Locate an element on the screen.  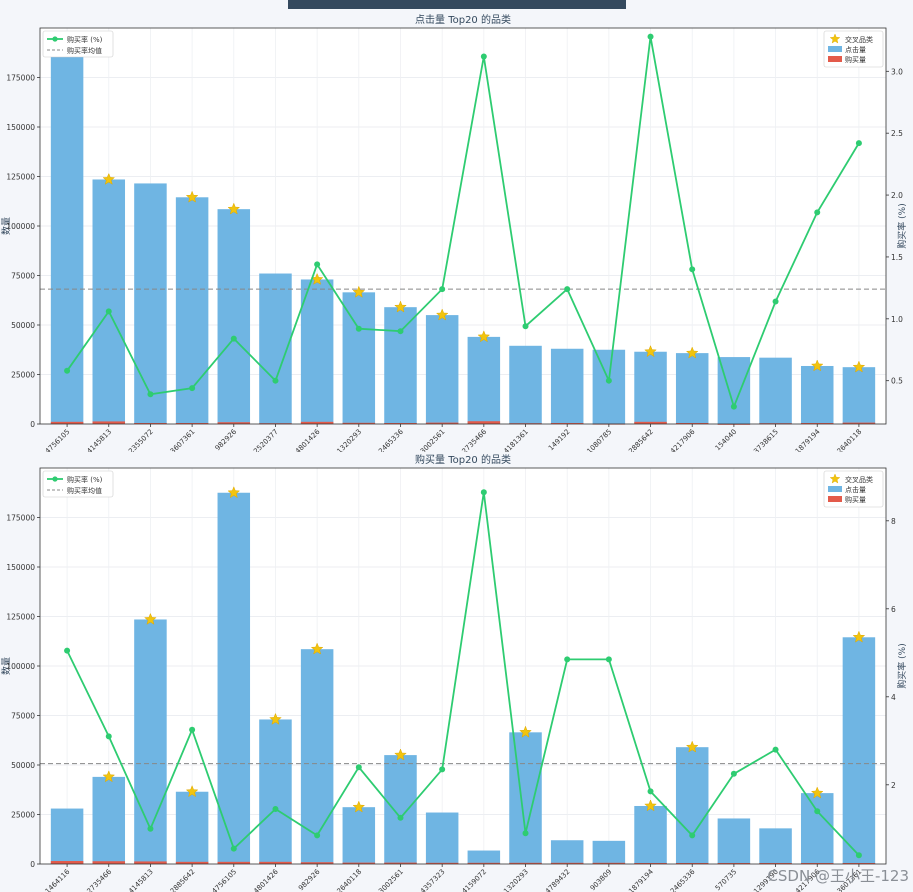
y2-tick-label: 4 is located at coordinates (893, 697).